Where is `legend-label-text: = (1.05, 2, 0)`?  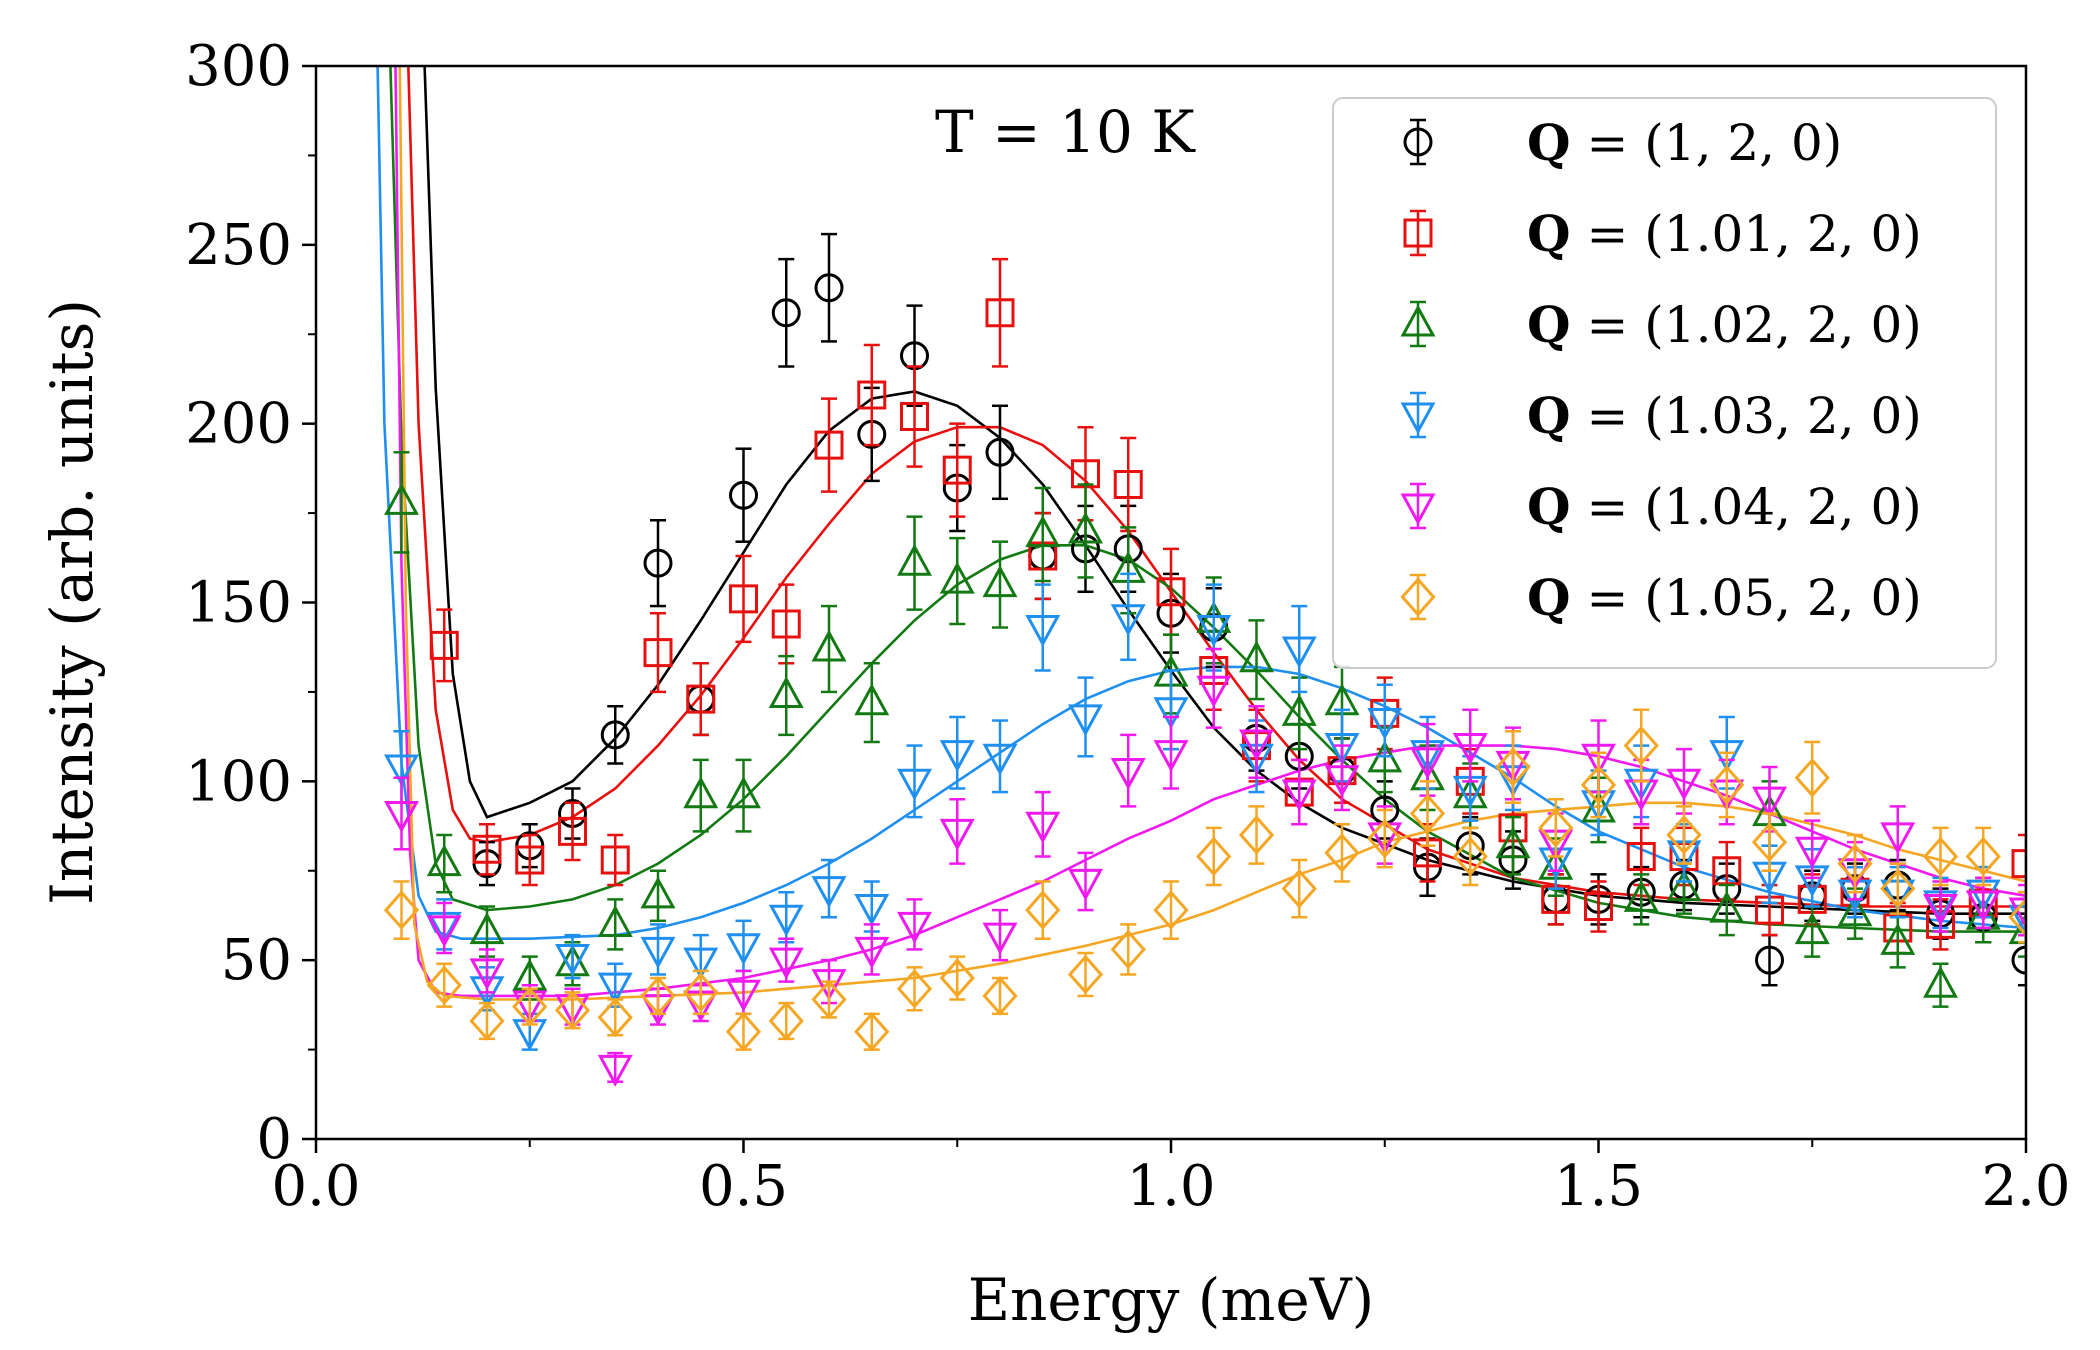 legend-label-text: = (1.05, 2, 0) is located at coordinates (1746, 598).